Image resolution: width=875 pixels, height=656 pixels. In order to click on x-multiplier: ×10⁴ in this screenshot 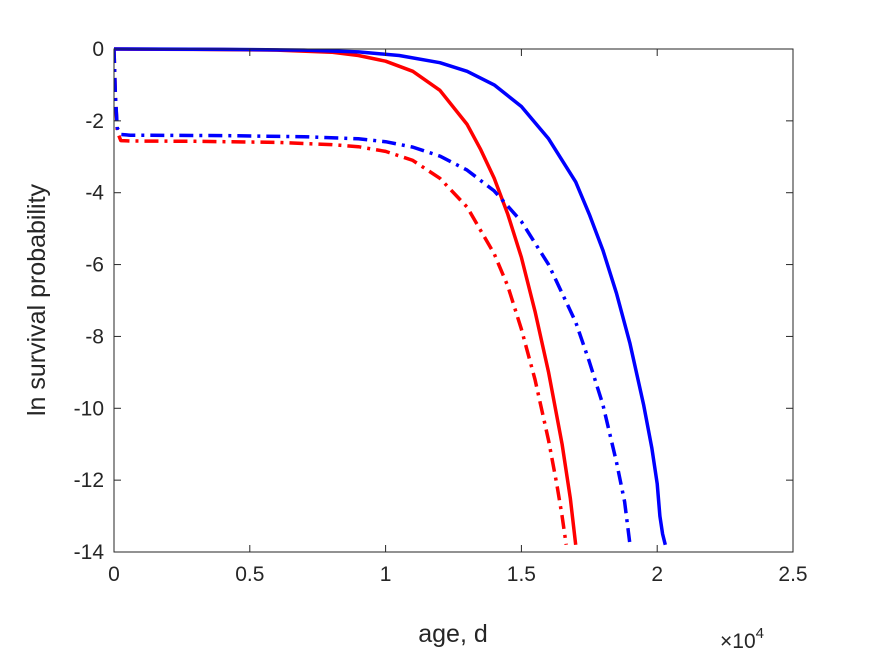, I will do `click(742, 639)`.